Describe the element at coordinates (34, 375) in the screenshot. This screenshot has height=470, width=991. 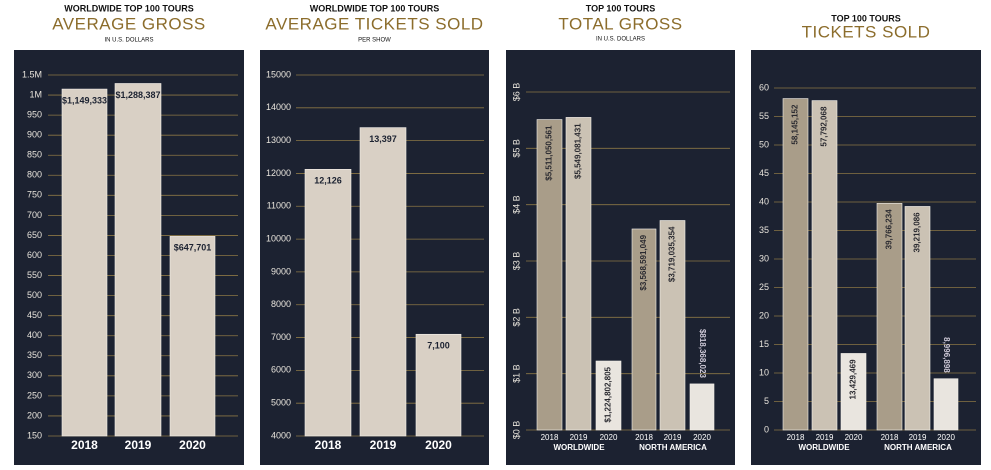
I see `y-tick-label: 300` at that location.